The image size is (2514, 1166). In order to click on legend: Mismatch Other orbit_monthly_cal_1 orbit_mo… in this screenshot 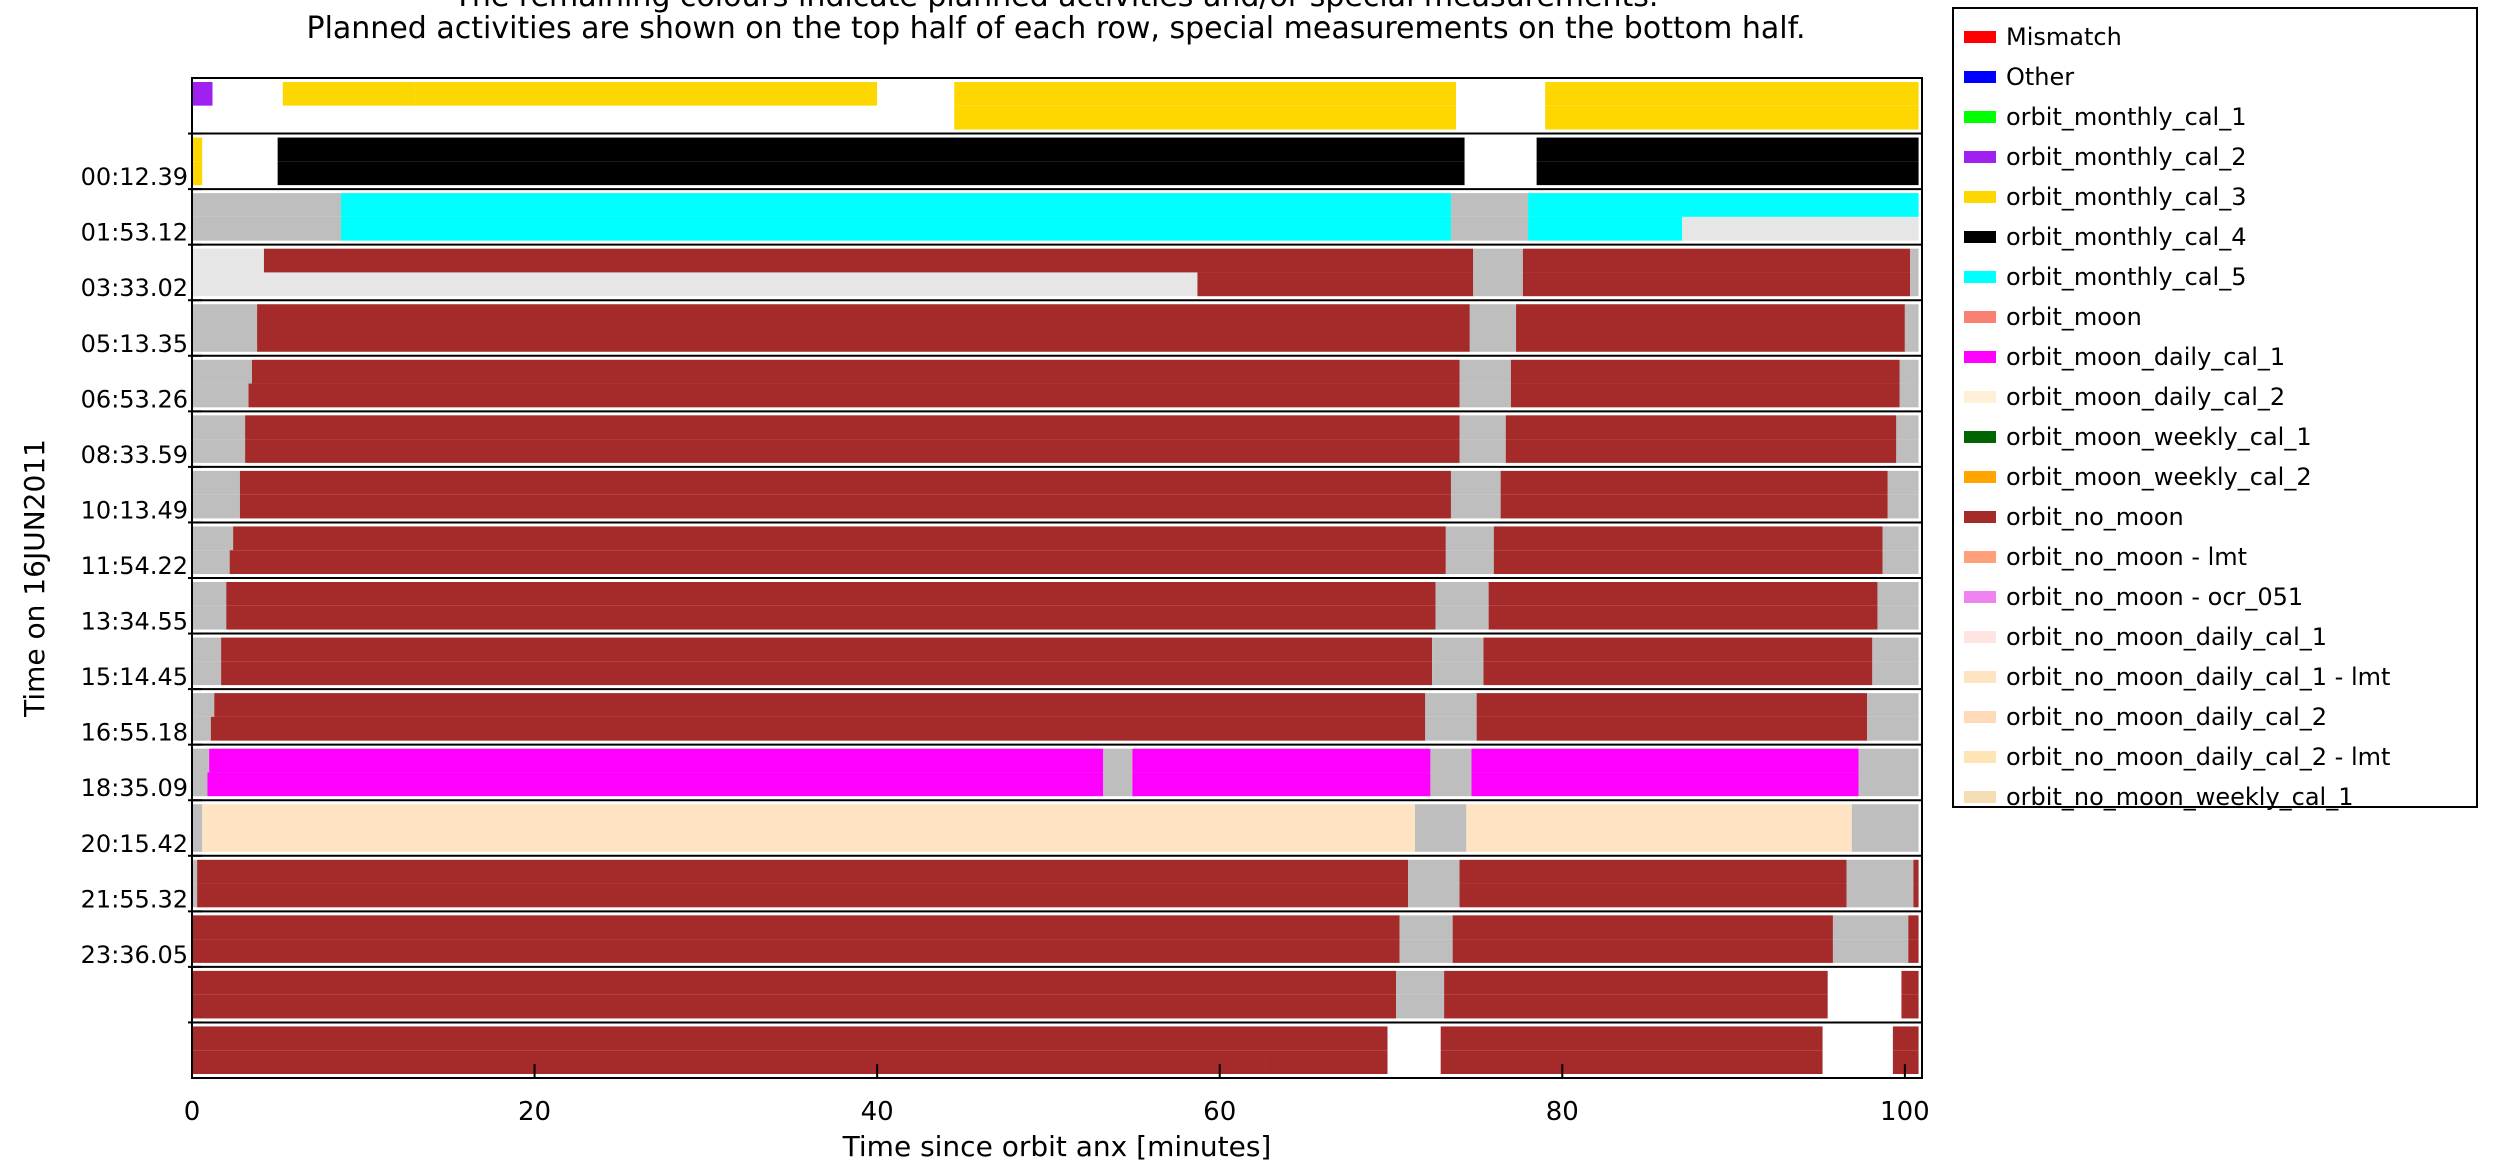, I will do `click(2215, 409)`.